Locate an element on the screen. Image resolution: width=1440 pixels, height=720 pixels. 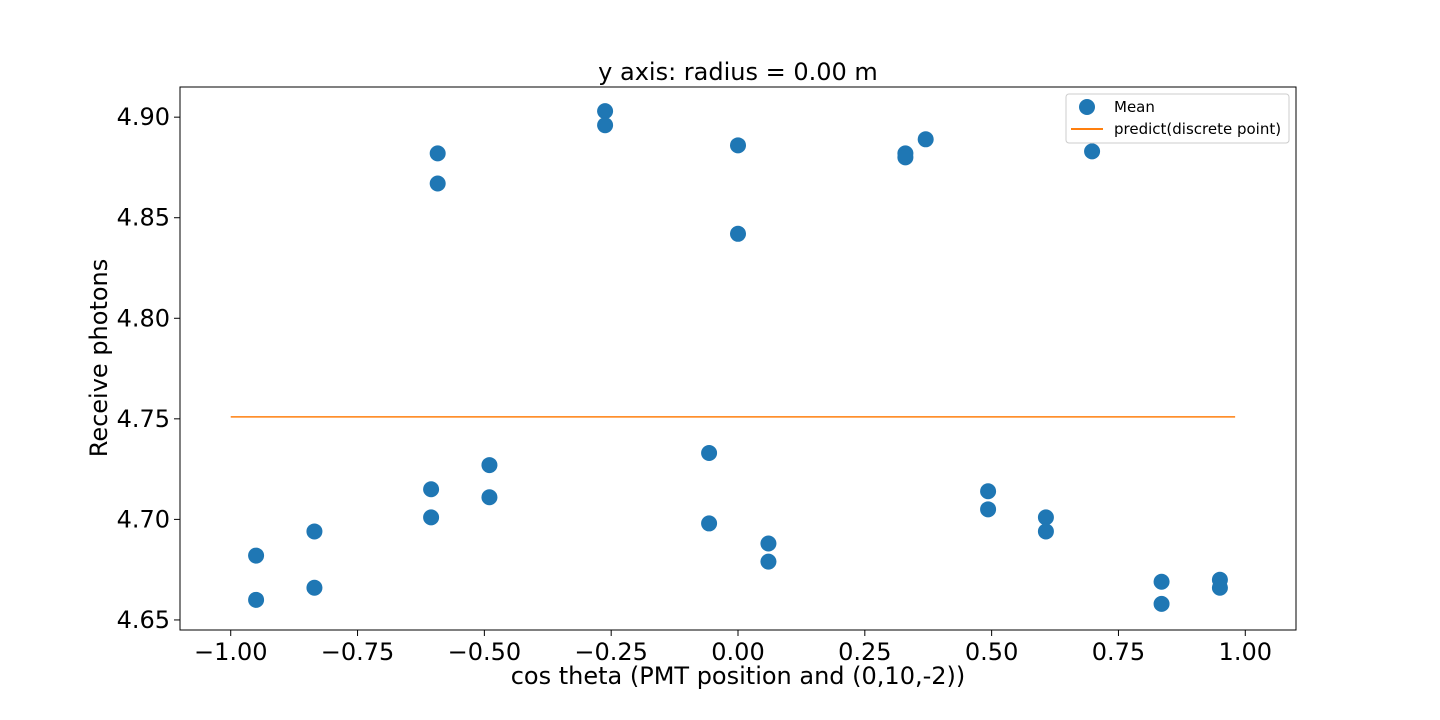
y-tick-label: 4.75 is located at coordinates (143, 419).